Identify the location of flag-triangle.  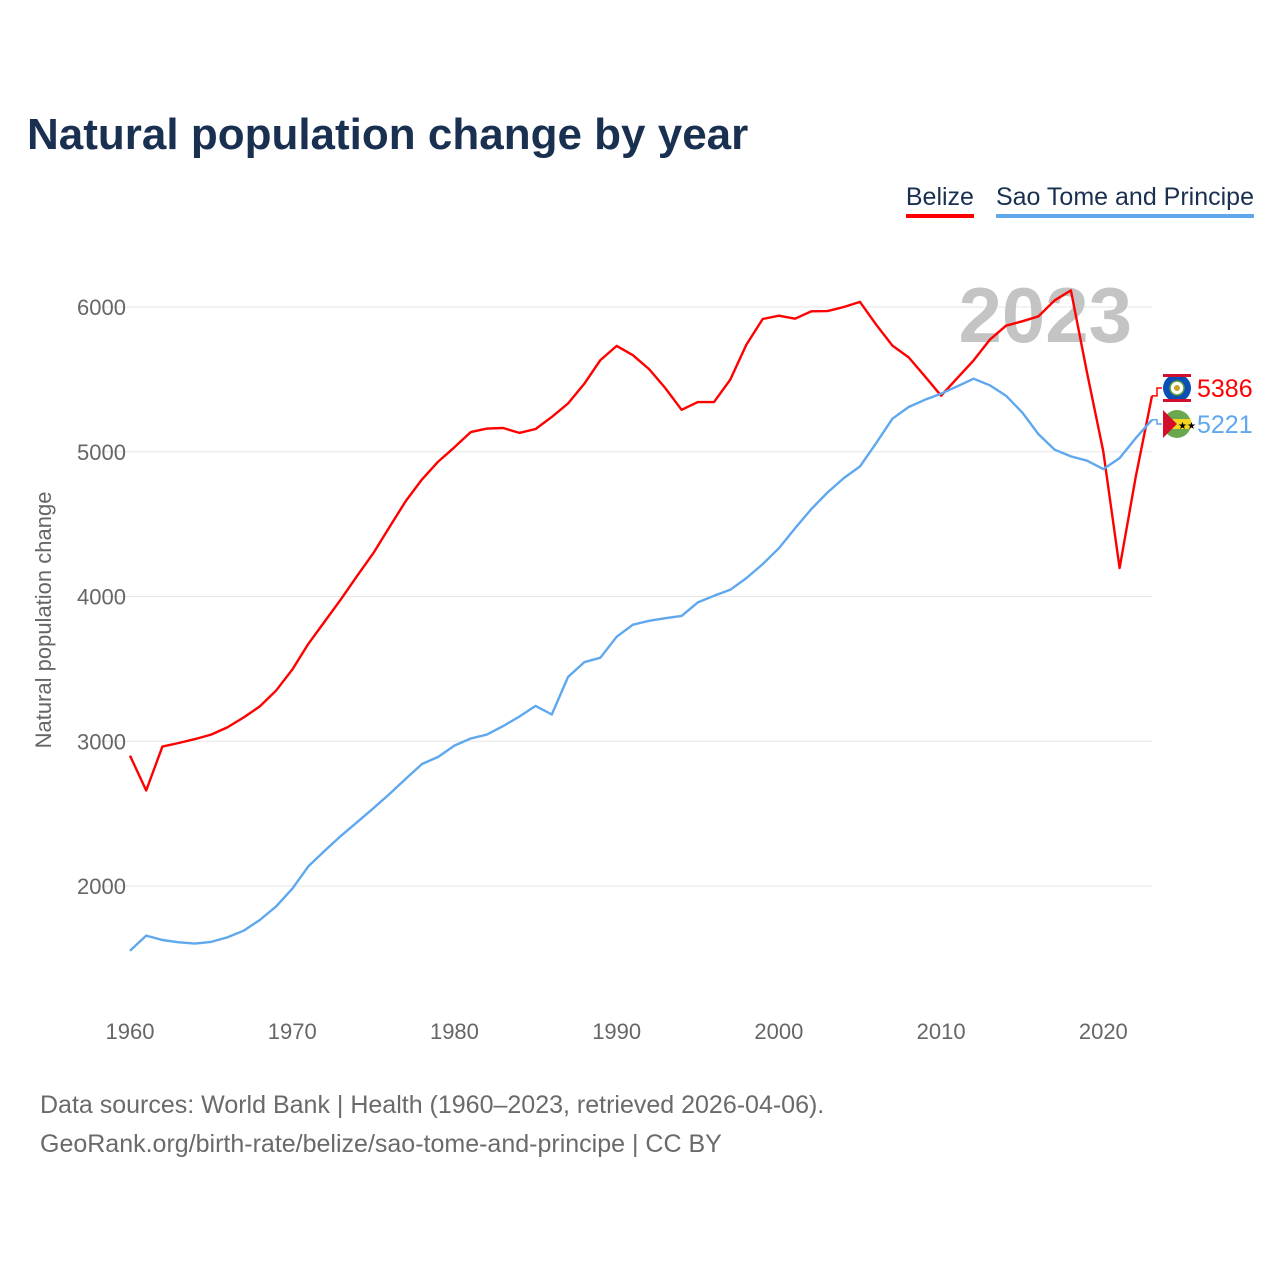
(1170, 424).